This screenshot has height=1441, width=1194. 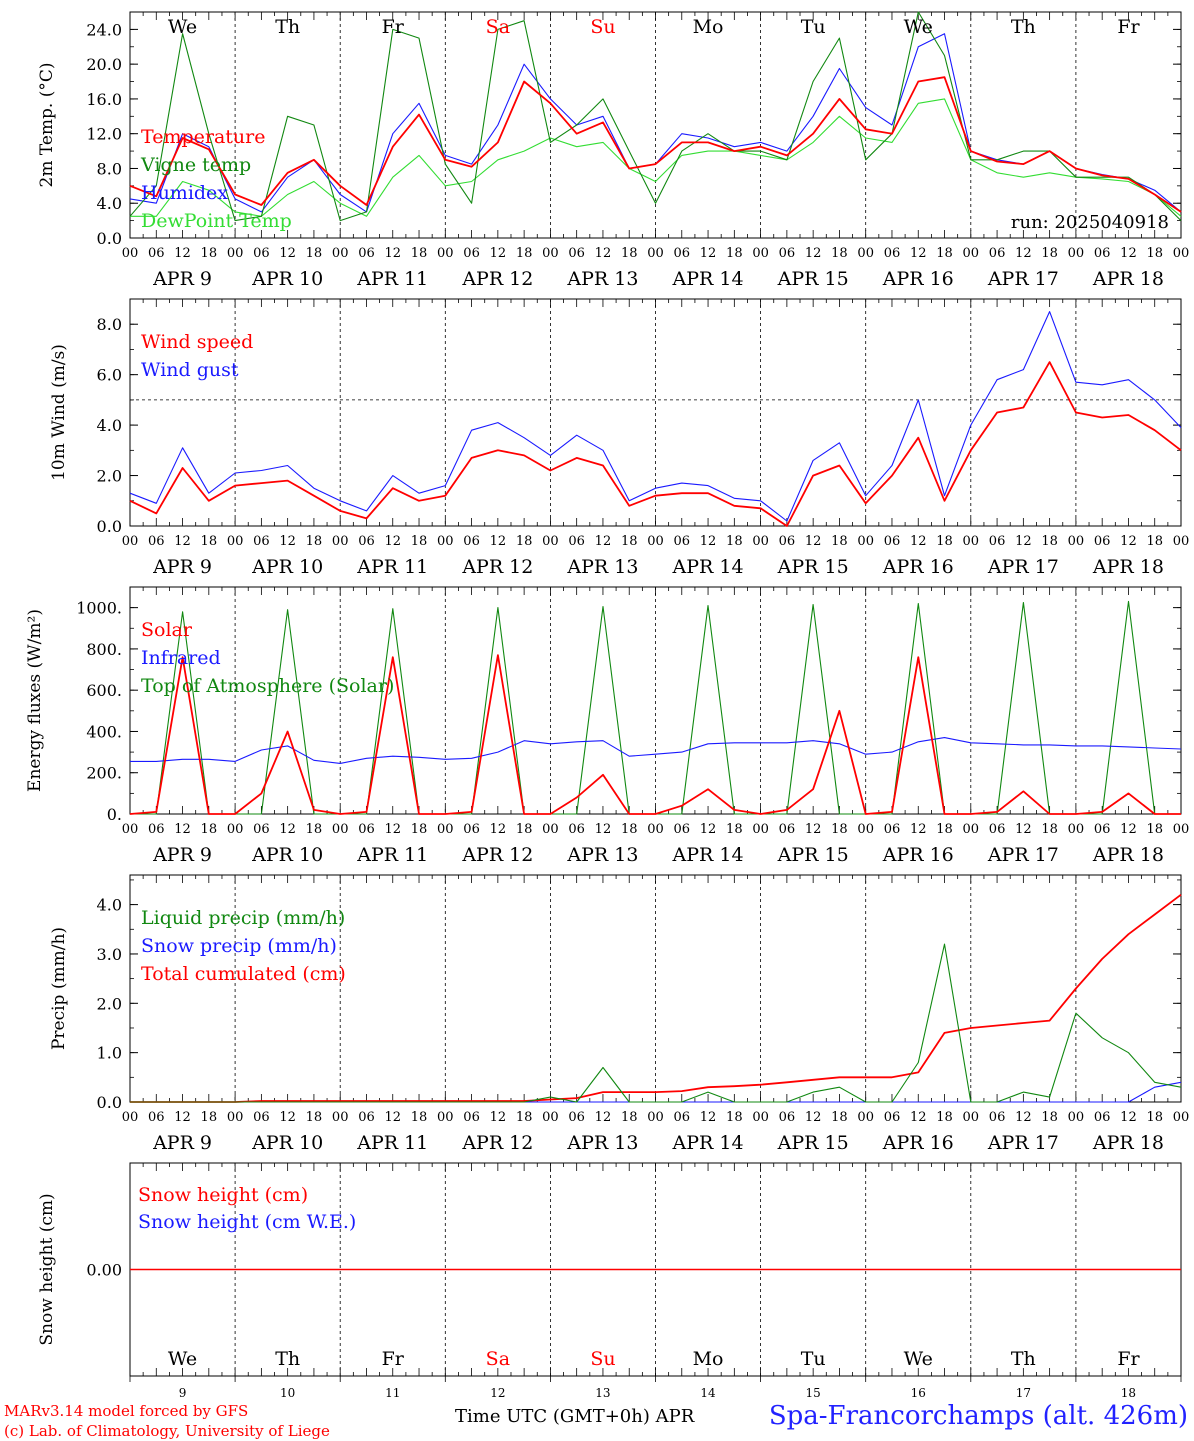 I want to click on y-tick-label: 800., so click(x=104, y=649).